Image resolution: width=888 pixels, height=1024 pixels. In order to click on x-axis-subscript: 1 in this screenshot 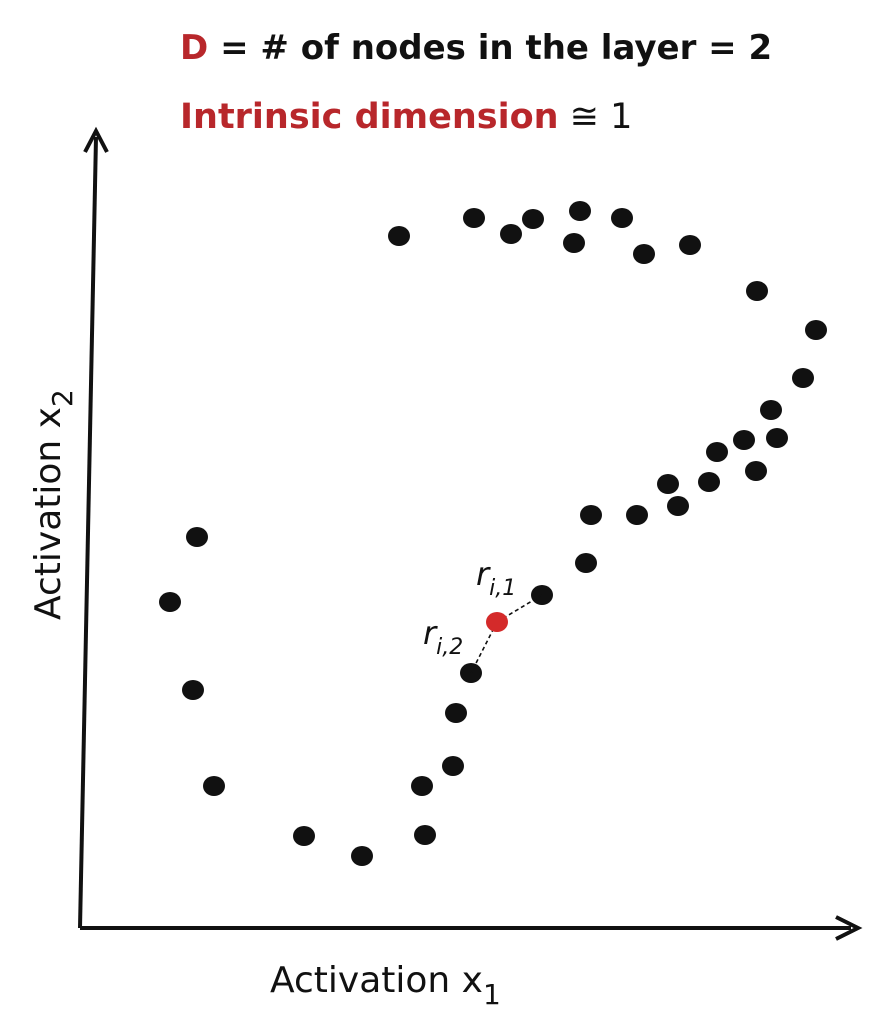, I will do `click(492, 994)`.